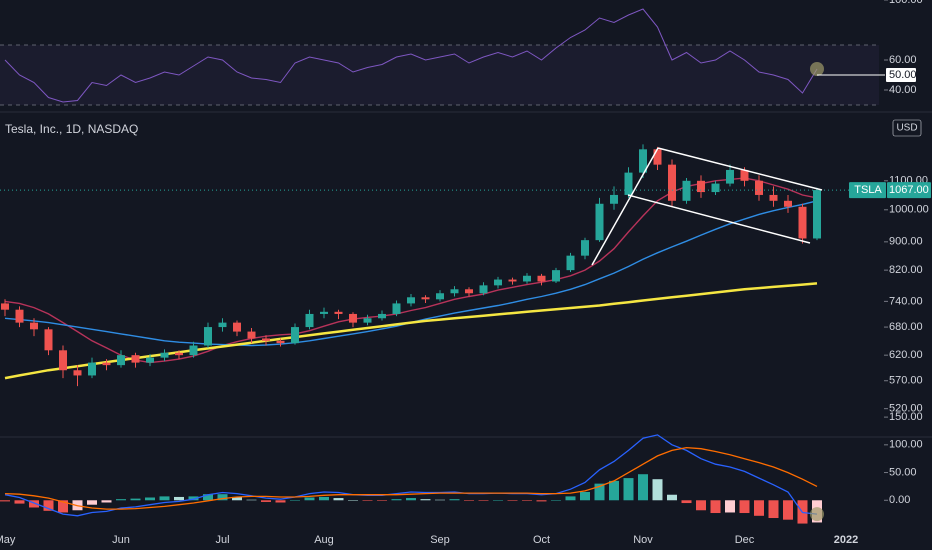  I want to click on y-tick-label: 40.00, so click(903, 90).